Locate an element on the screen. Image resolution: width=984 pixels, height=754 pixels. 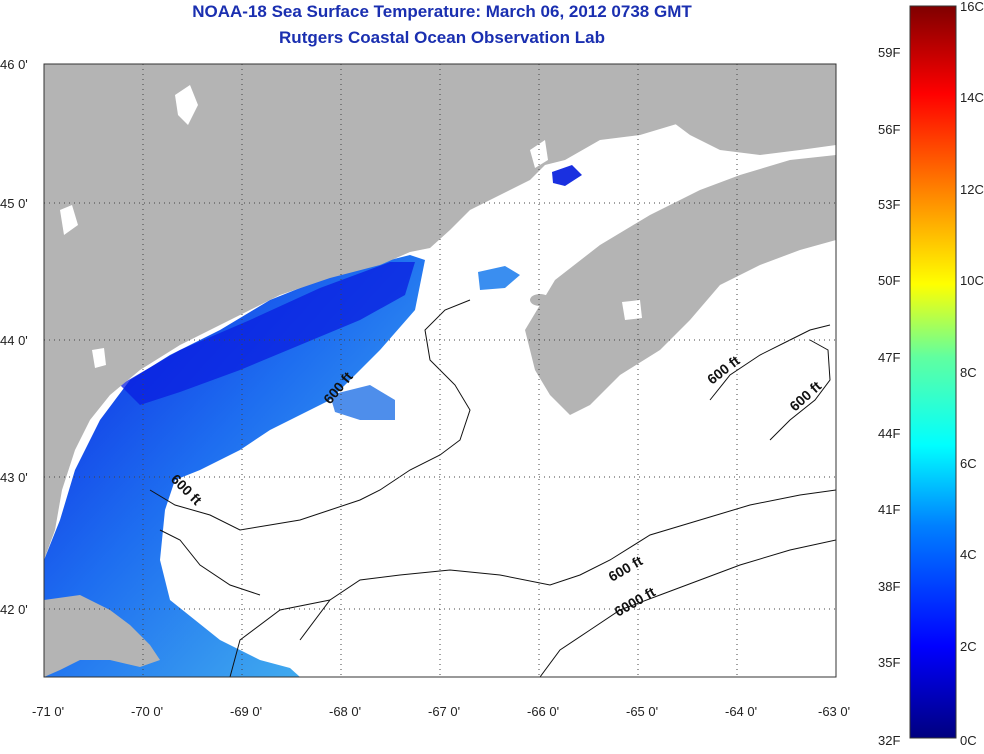
temperature-colorbar is located at coordinates (933, 372).